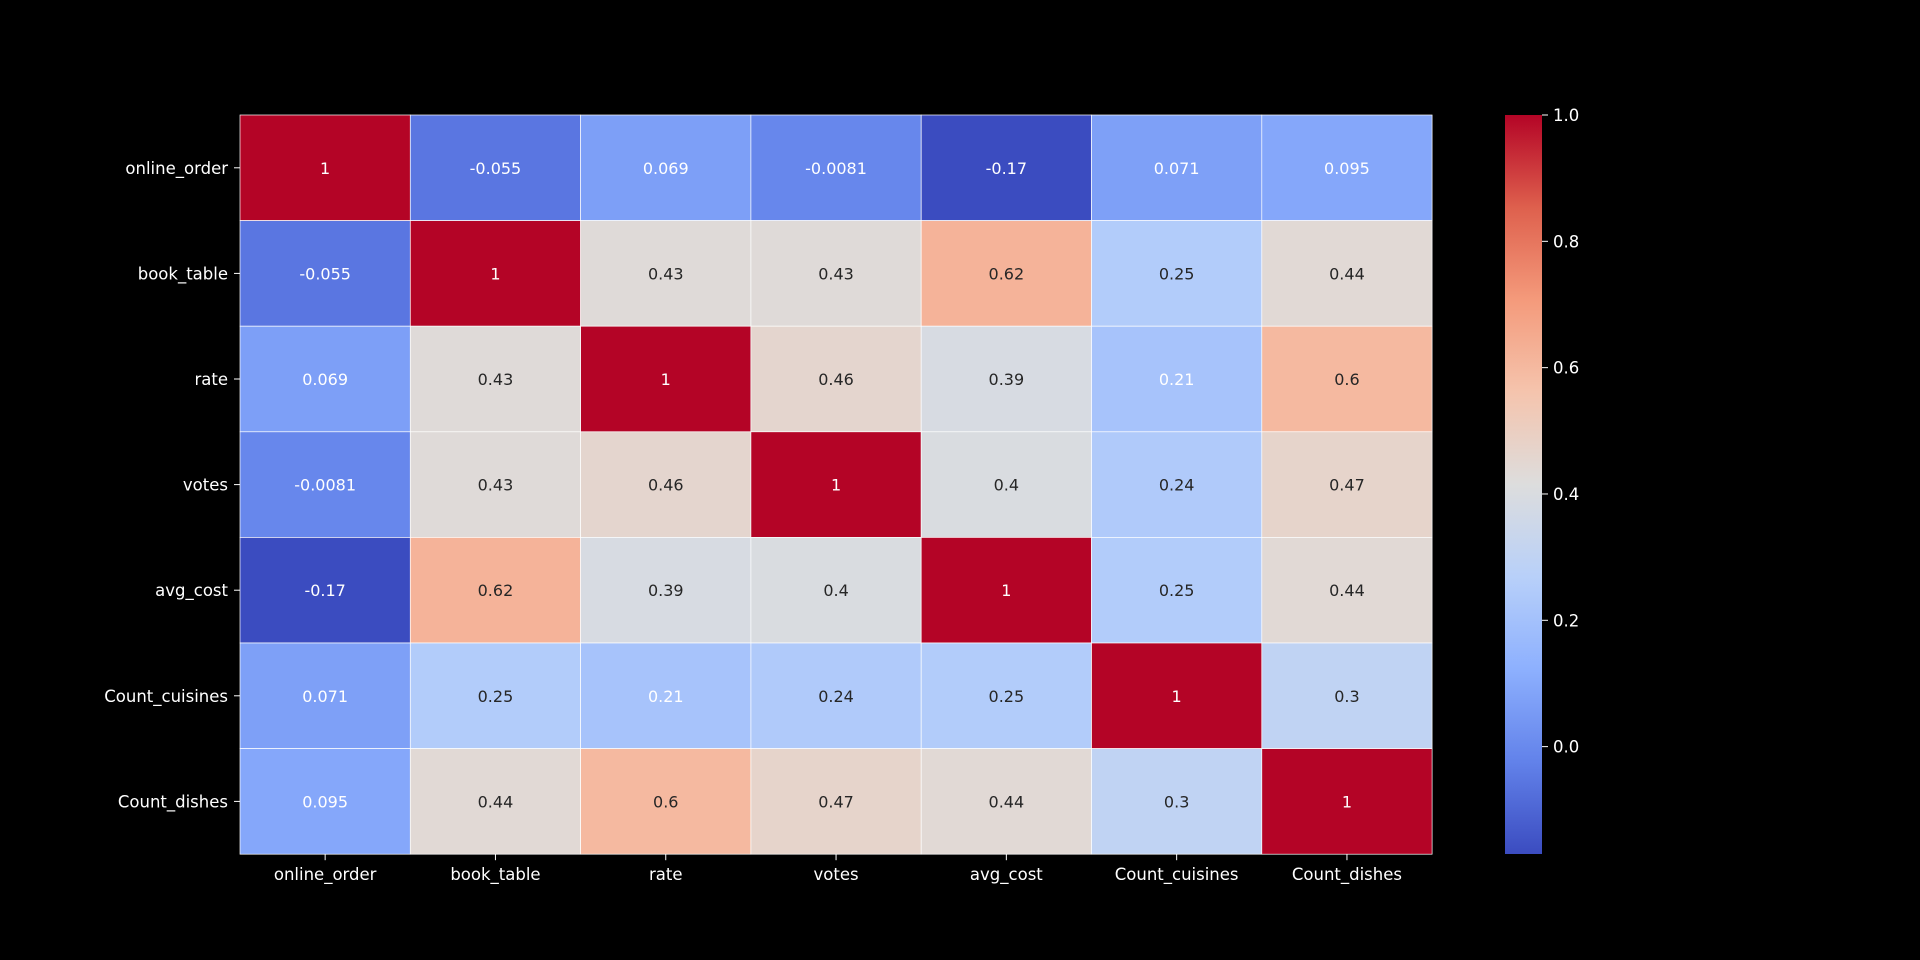  What do you see at coordinates (1523, 484) in the screenshot?
I see `colorbar-gradient` at bounding box center [1523, 484].